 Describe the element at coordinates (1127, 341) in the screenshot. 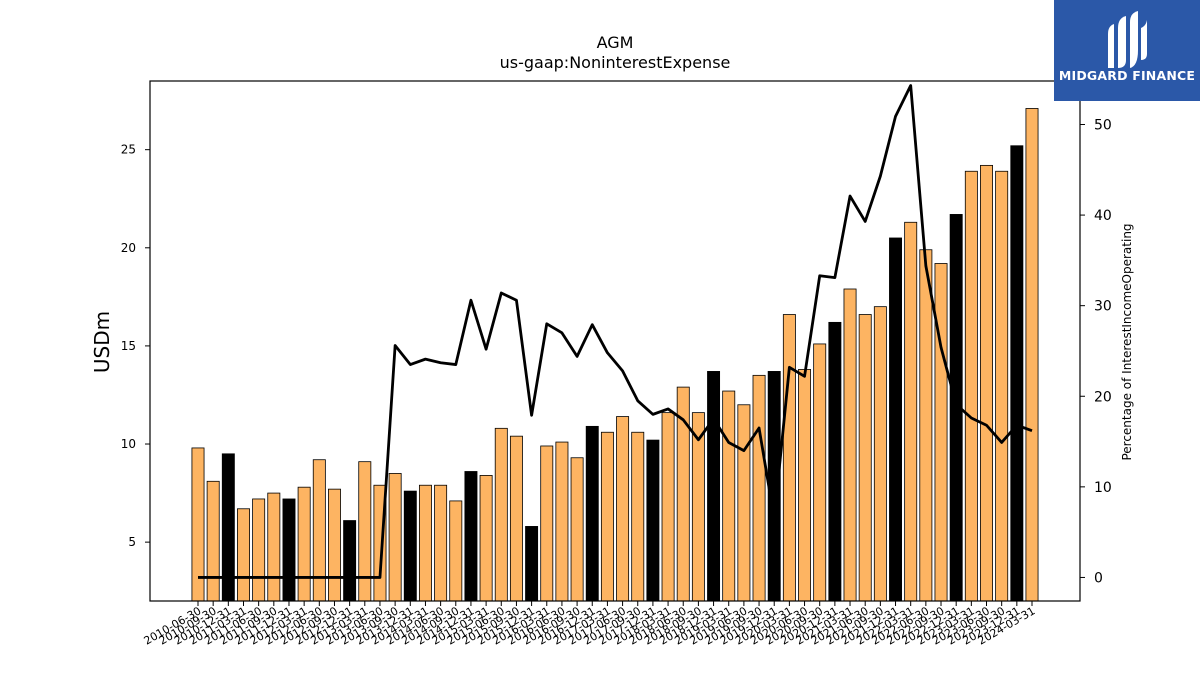

I see `y2-axis-label: Percentage of InterestIncomeOperating` at that location.